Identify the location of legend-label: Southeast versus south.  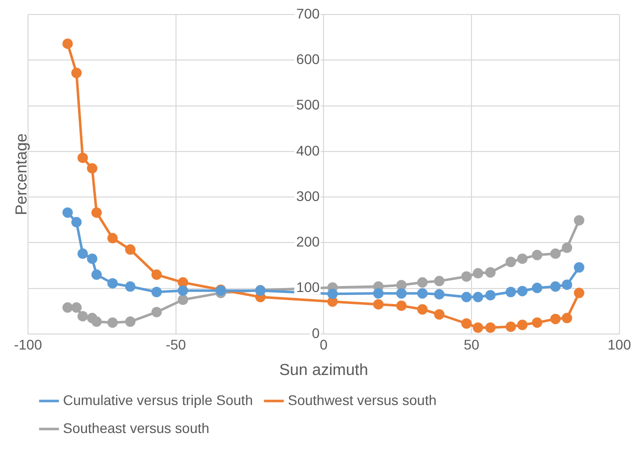
(136, 428).